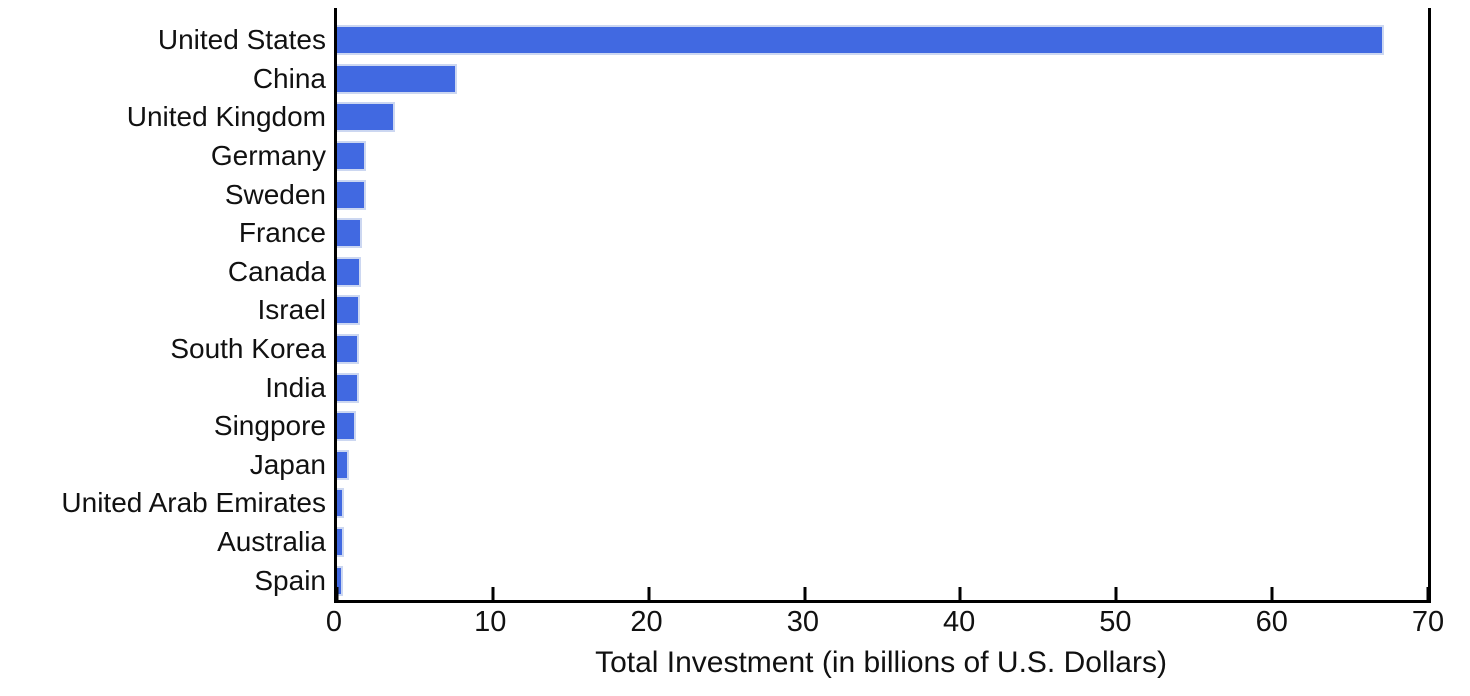  I want to click on category-label: United States, so click(241, 40).